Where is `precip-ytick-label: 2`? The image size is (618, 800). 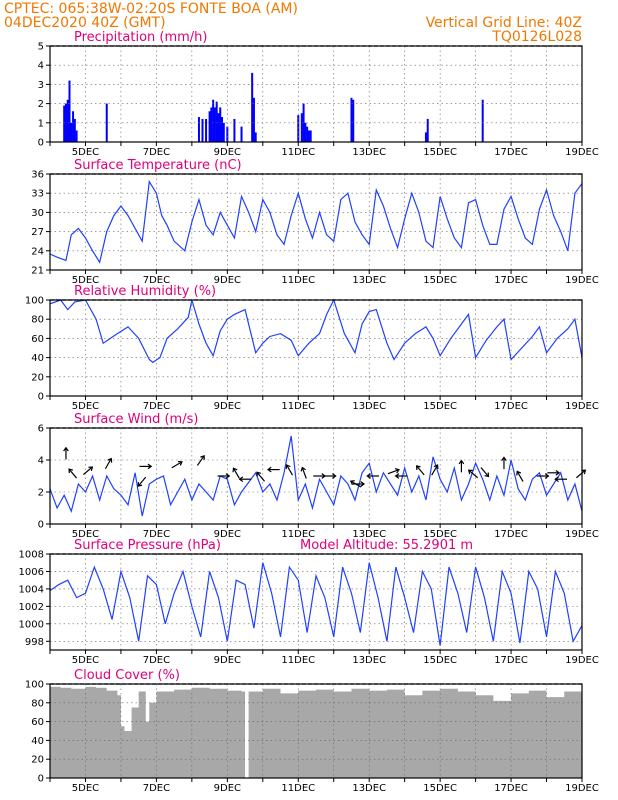
precip-ytick-label: 2 is located at coordinates (41, 104).